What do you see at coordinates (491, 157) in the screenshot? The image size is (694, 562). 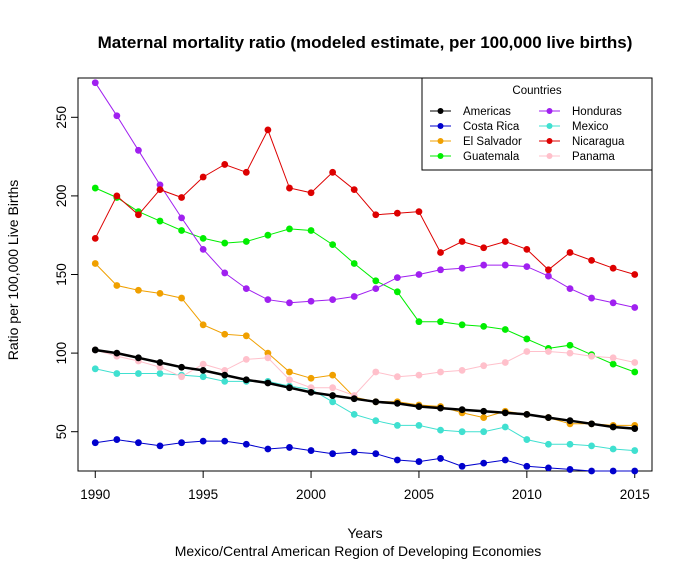 I see `legend-label-guatemala: Guatemala` at bounding box center [491, 157].